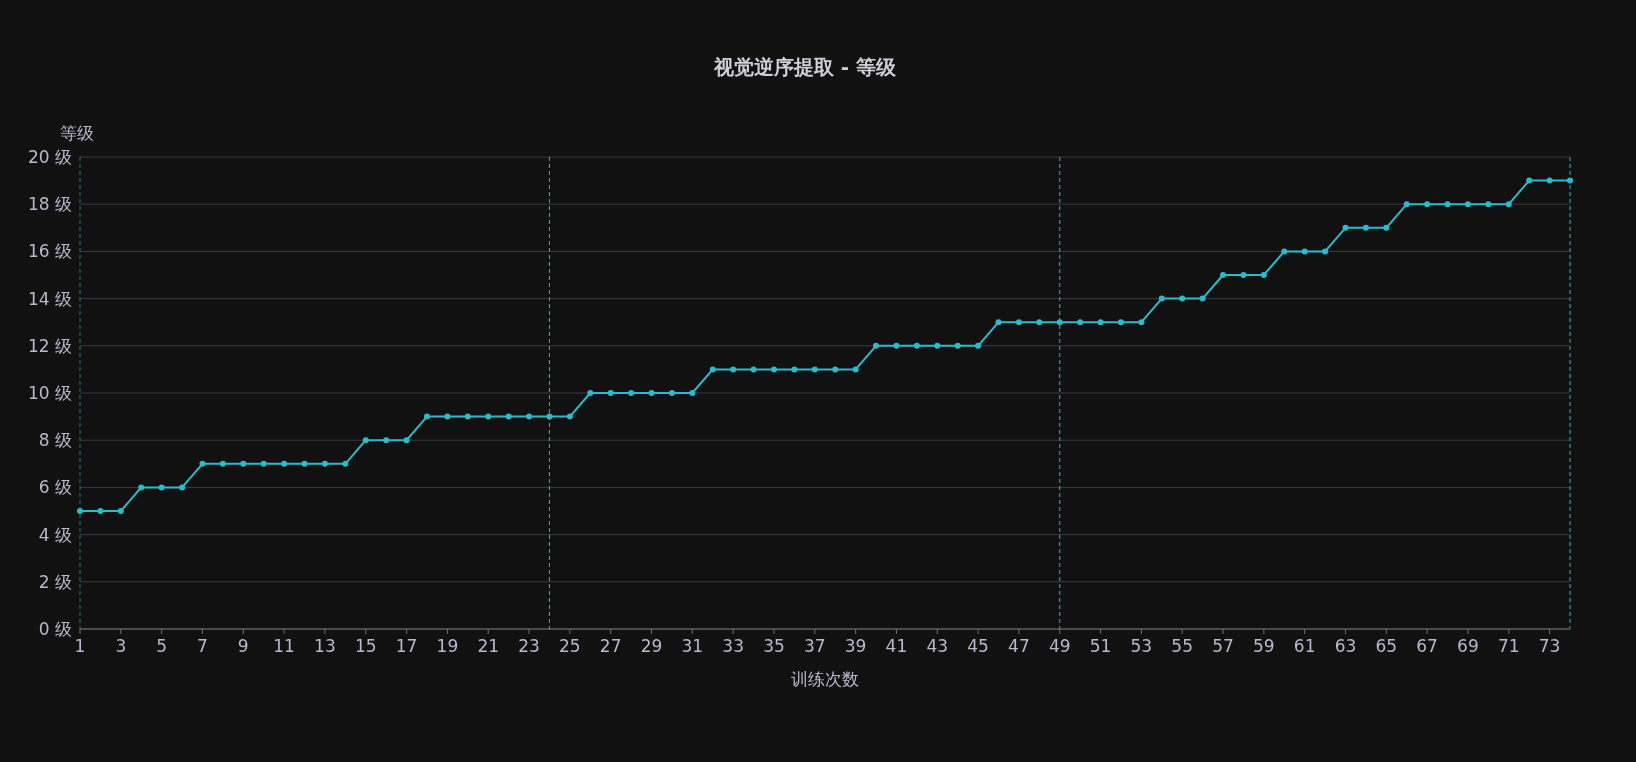 This screenshot has height=762, width=1636. What do you see at coordinates (570, 646) in the screenshot?
I see `x-tick-label: 25` at bounding box center [570, 646].